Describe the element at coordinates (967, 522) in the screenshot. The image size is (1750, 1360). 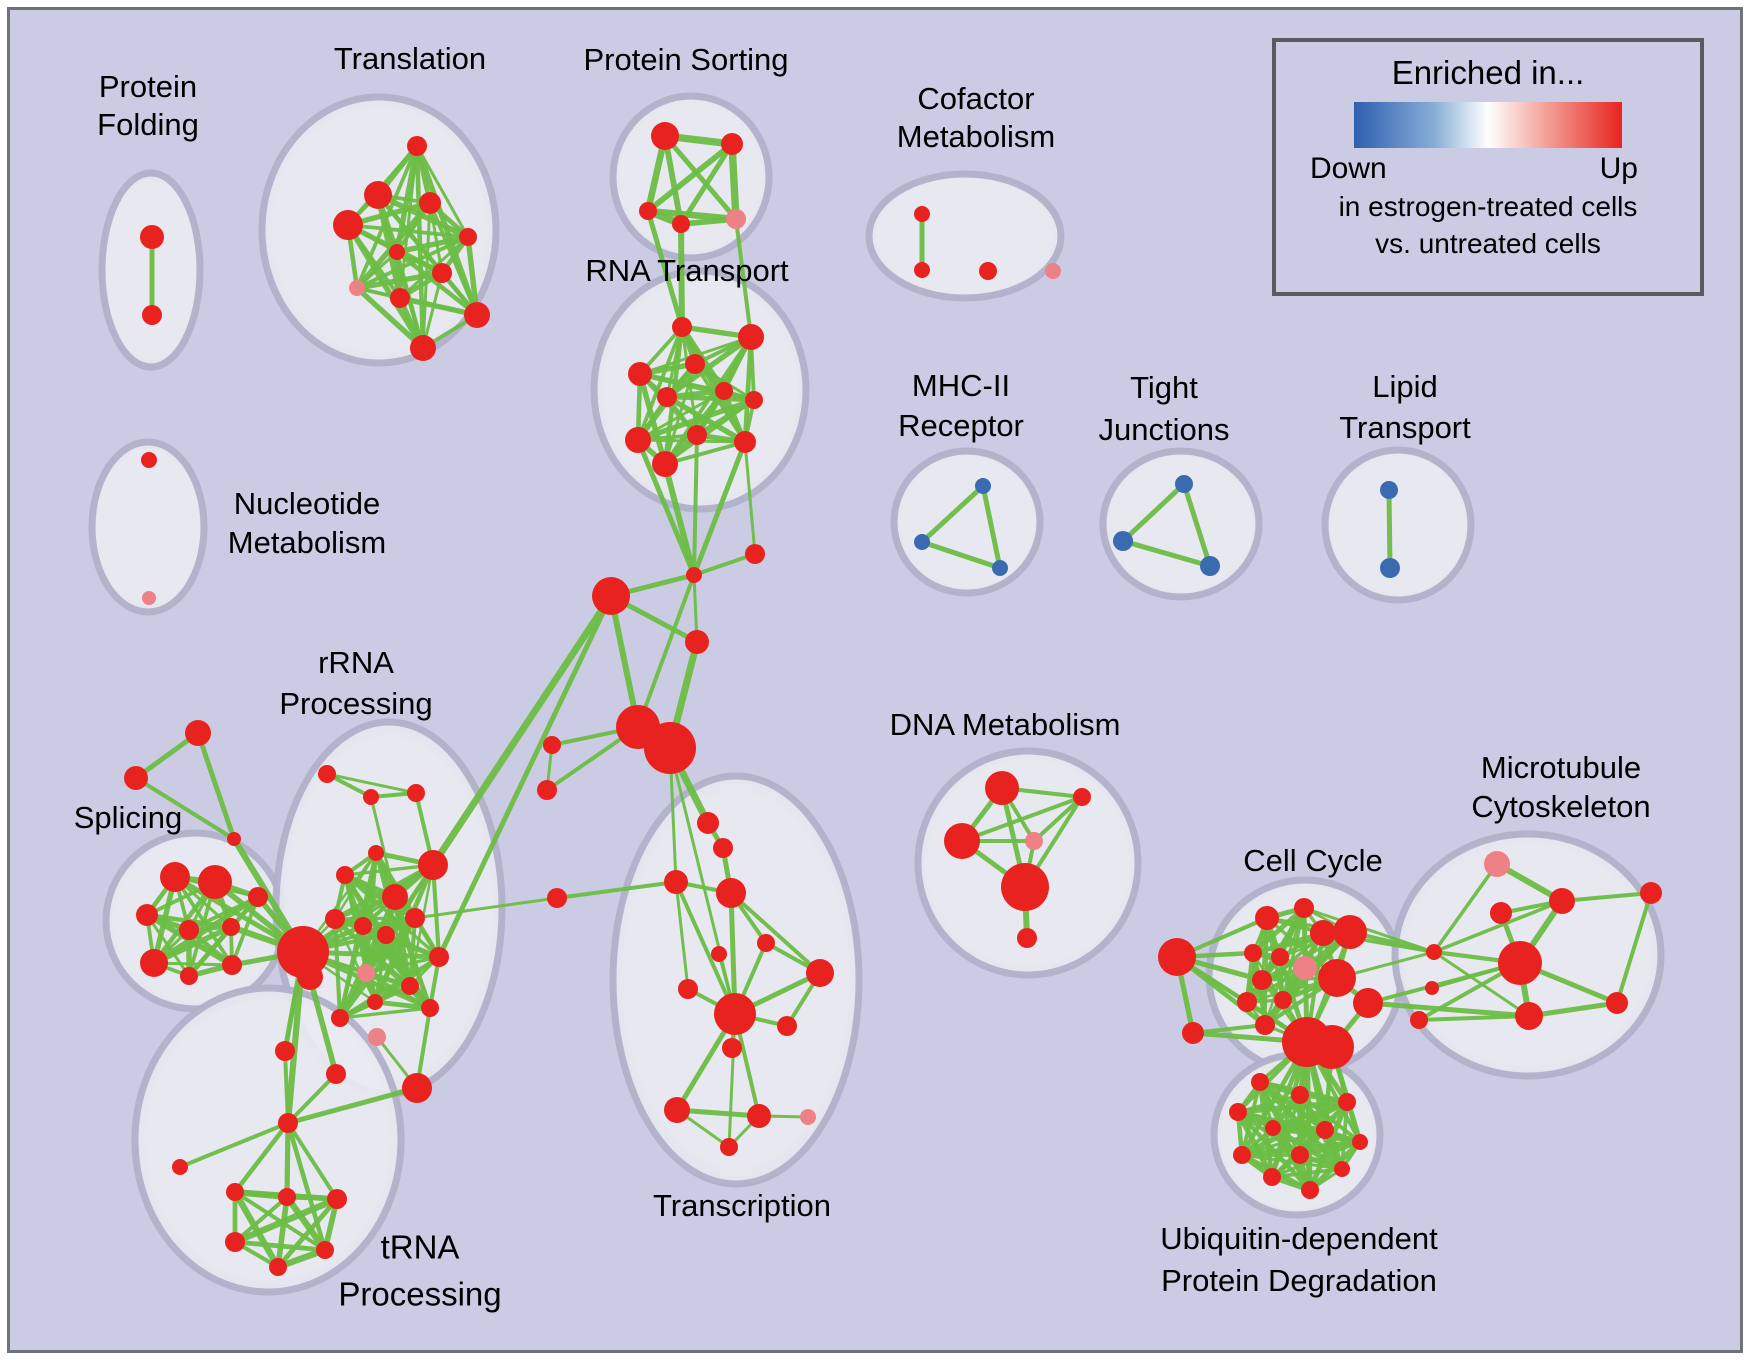
I see `cluster-ellipse-mhc-ii-receptor` at that location.